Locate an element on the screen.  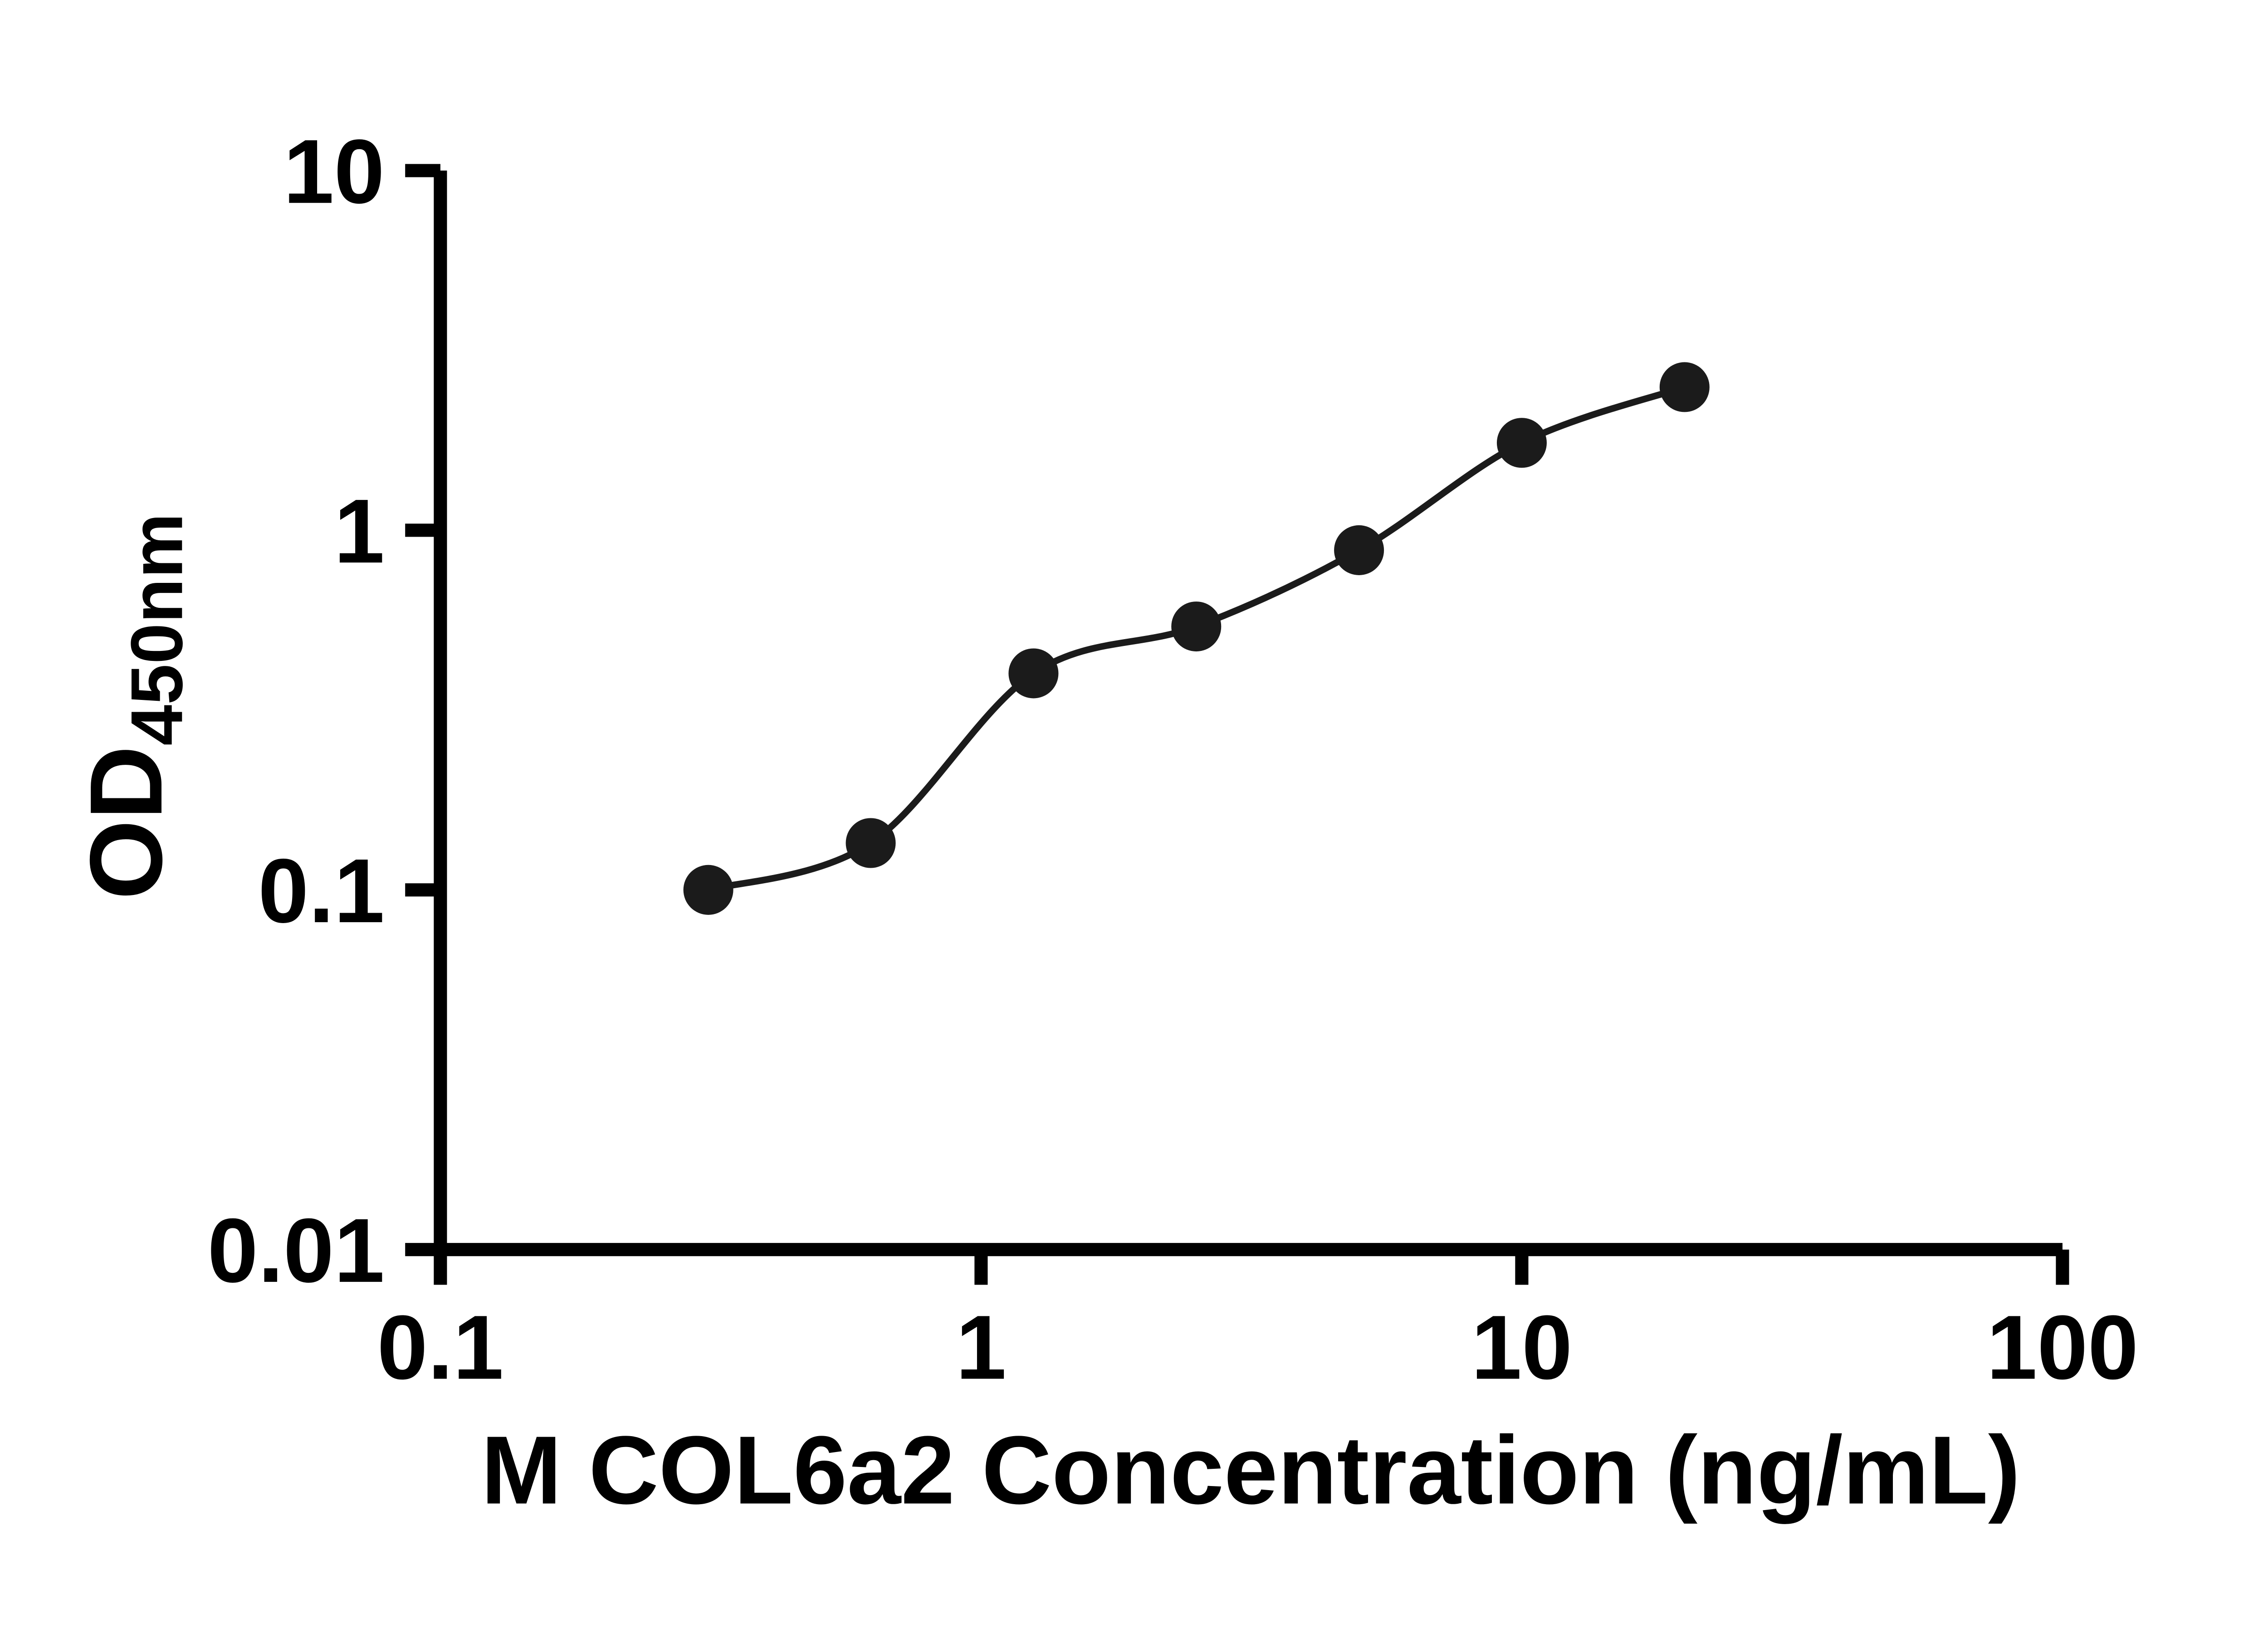
y-axis-tick-label: 0.1 is located at coordinates (322, 891).